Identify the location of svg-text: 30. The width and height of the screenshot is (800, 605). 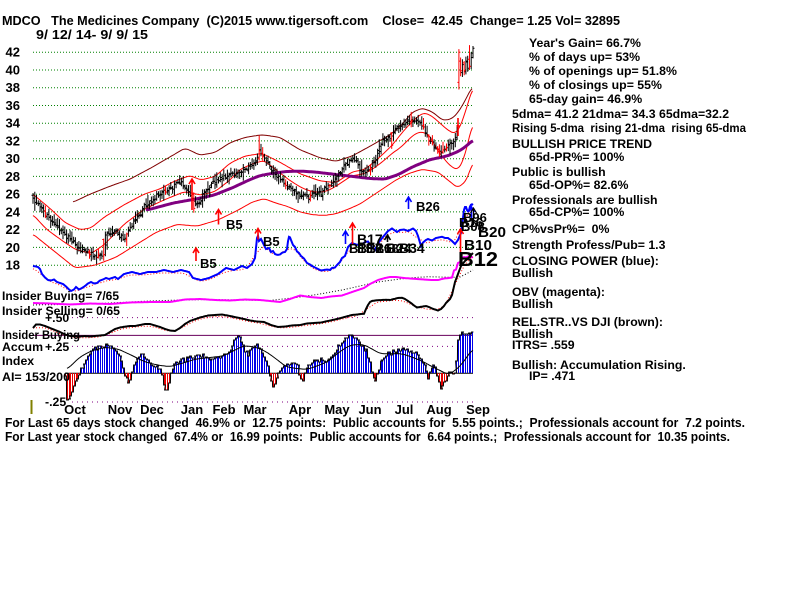
(13, 158).